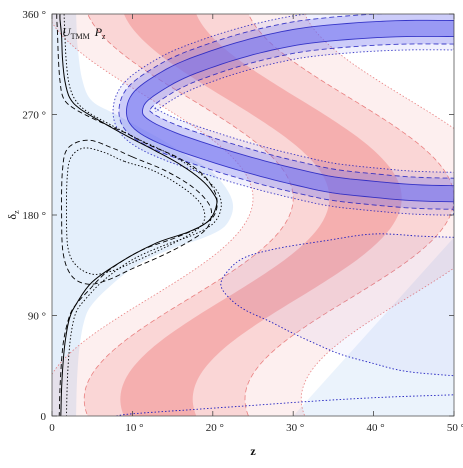 The image size is (463, 468). Describe the element at coordinates (295, 428) in the screenshot. I see `x-tick-label-30: 30 °` at that location.